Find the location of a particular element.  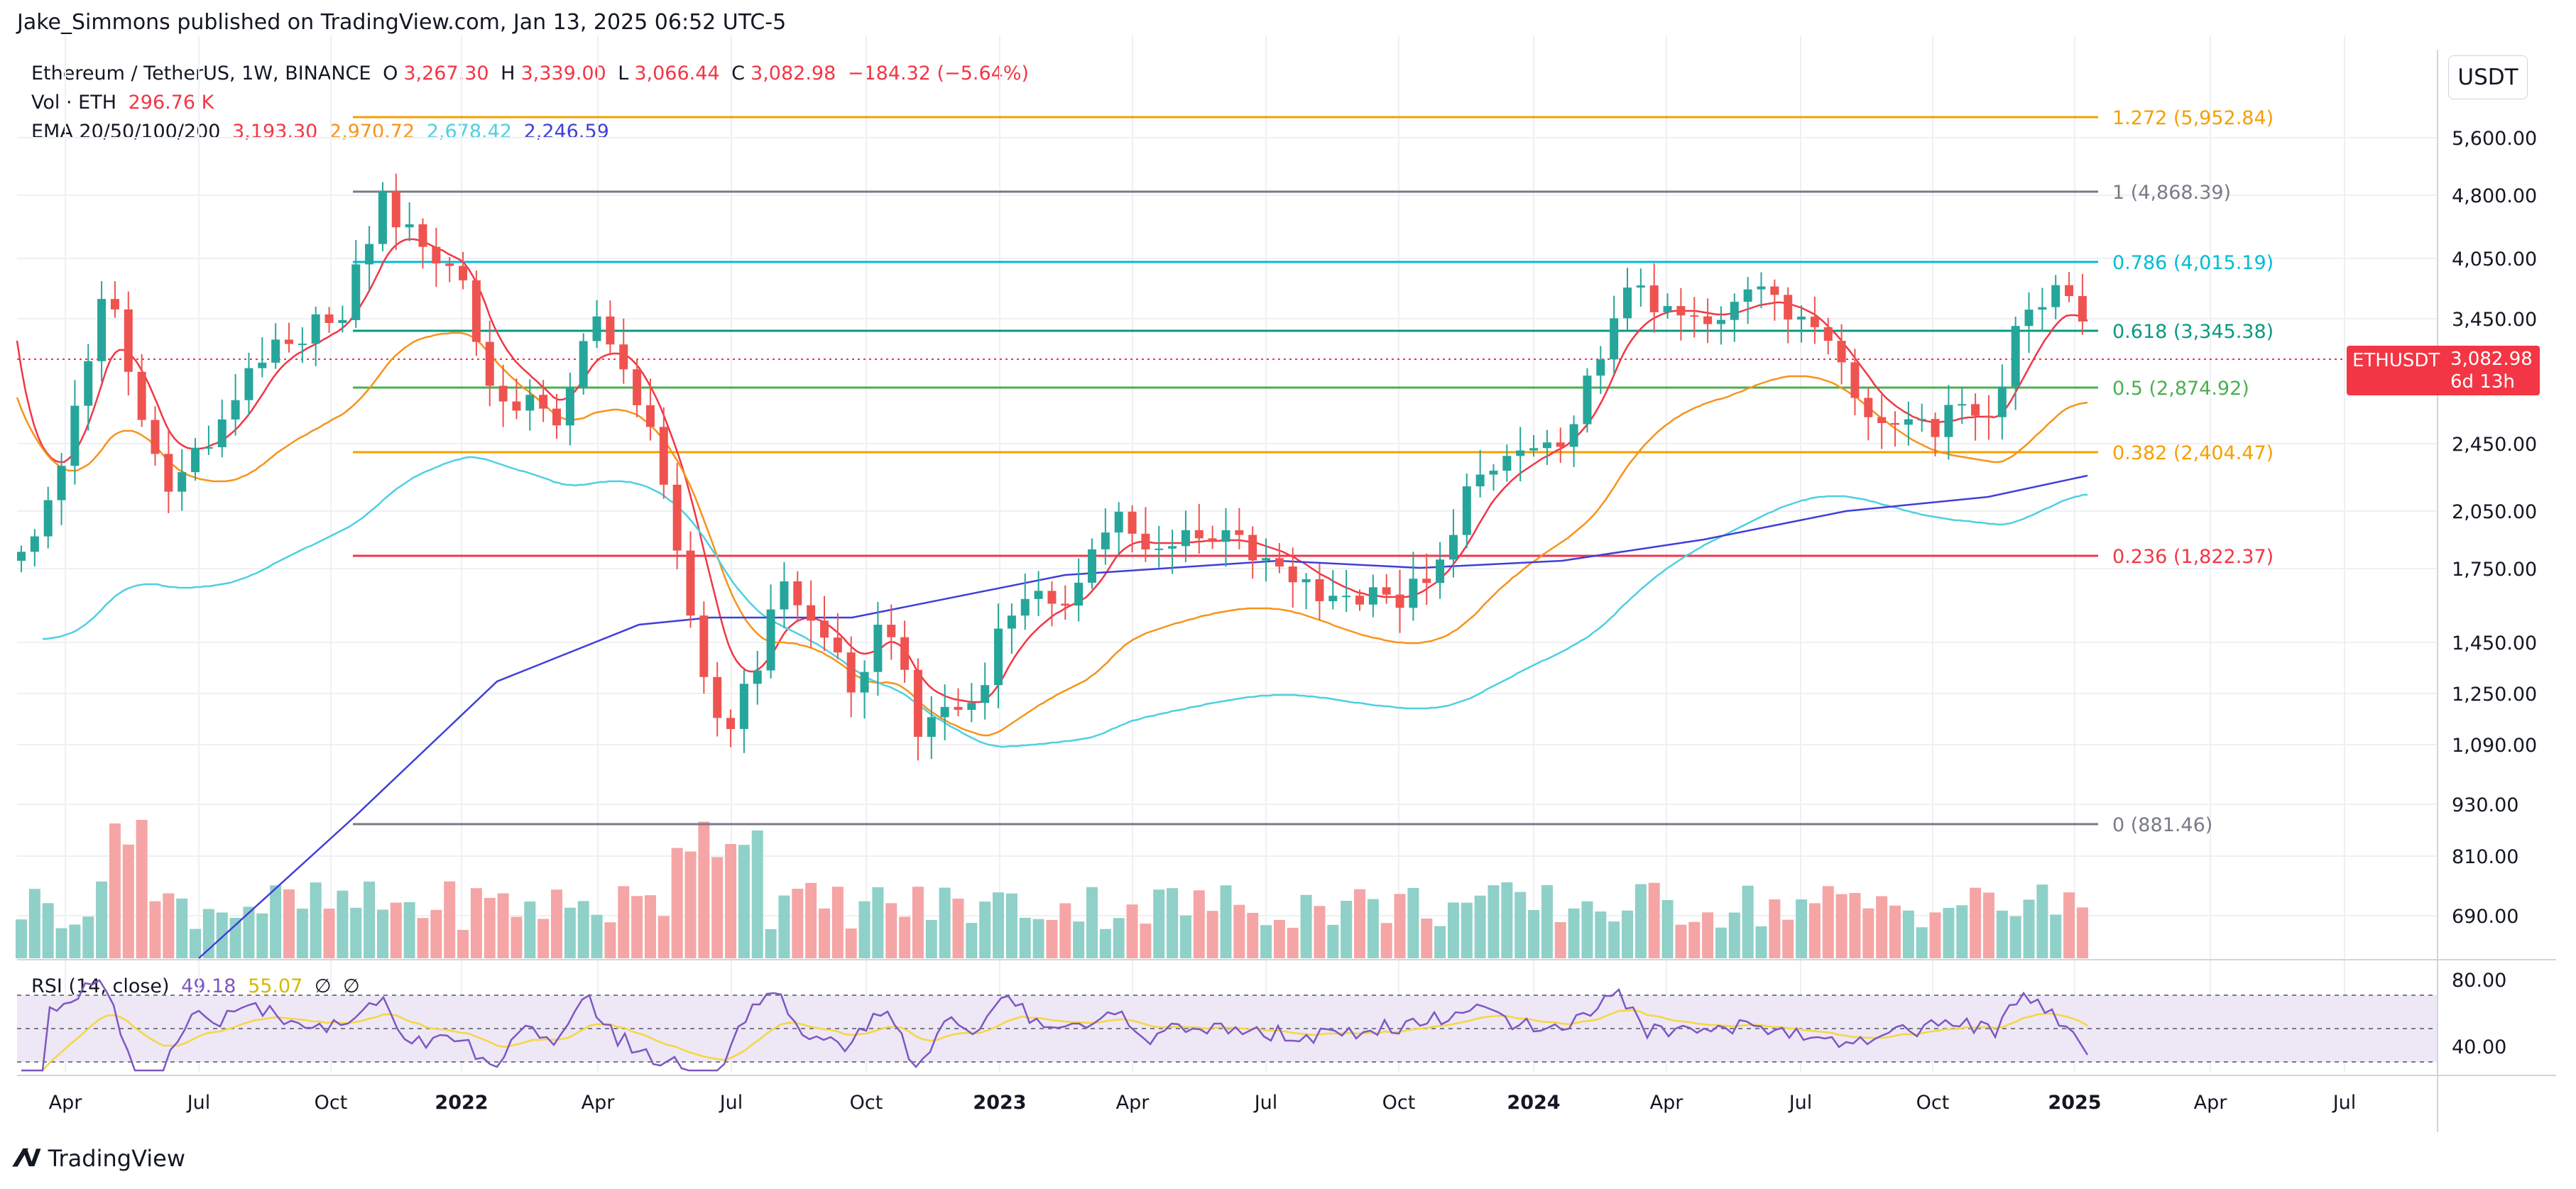

ohlc-change: −184.32 (−5.64%) is located at coordinates (938, 73).